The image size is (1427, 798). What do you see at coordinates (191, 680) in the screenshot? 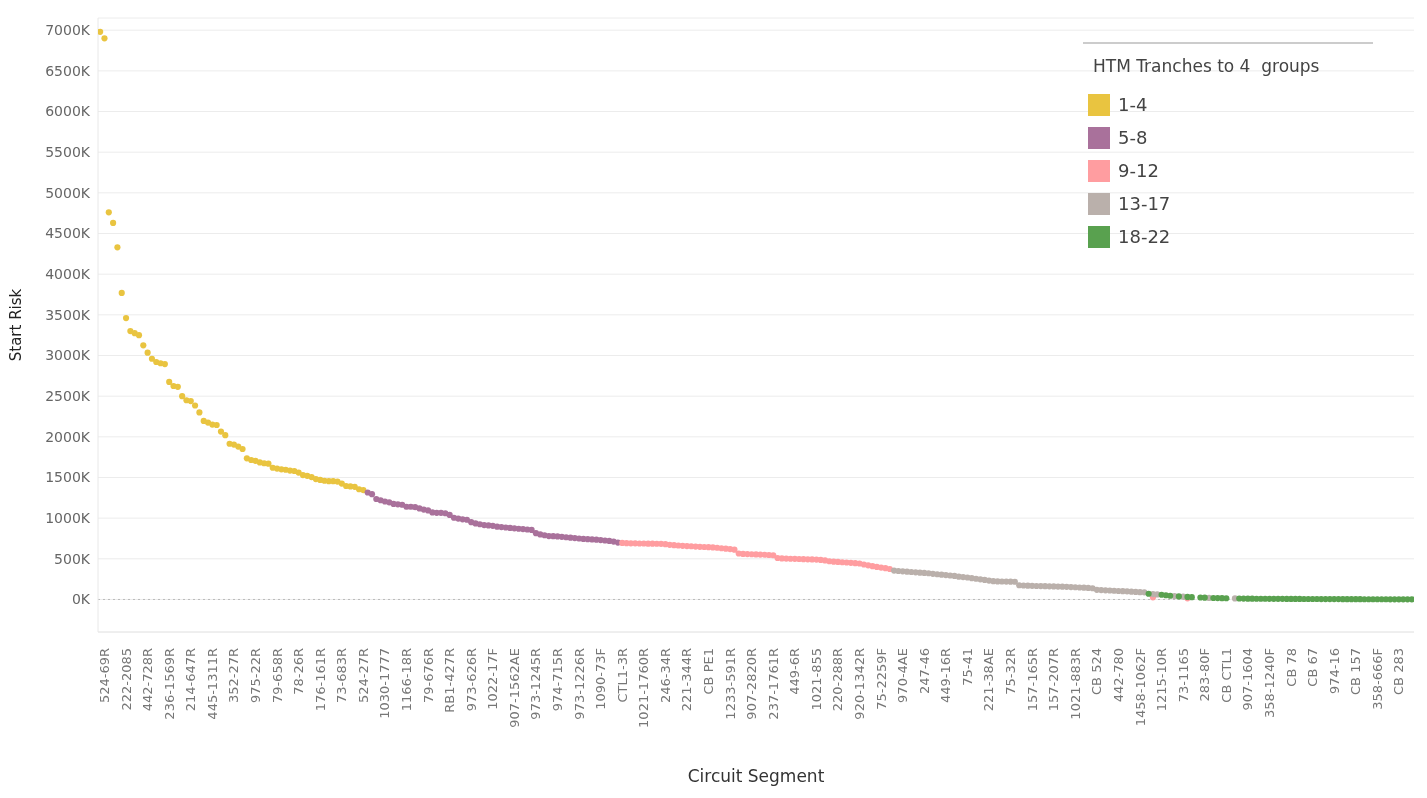
I see `x-tick-label: 214-647R` at bounding box center [191, 680].